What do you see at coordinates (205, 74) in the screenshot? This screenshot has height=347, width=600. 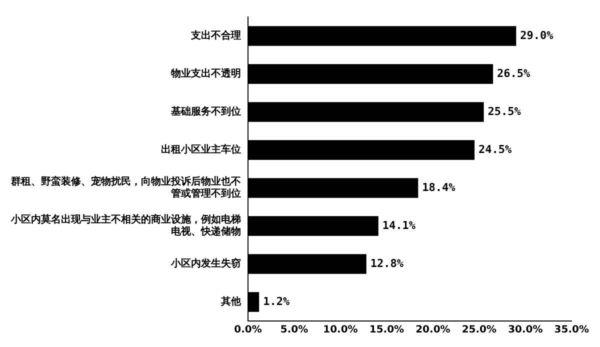 I see `y-tick-label: 物业支出不透明` at bounding box center [205, 74].